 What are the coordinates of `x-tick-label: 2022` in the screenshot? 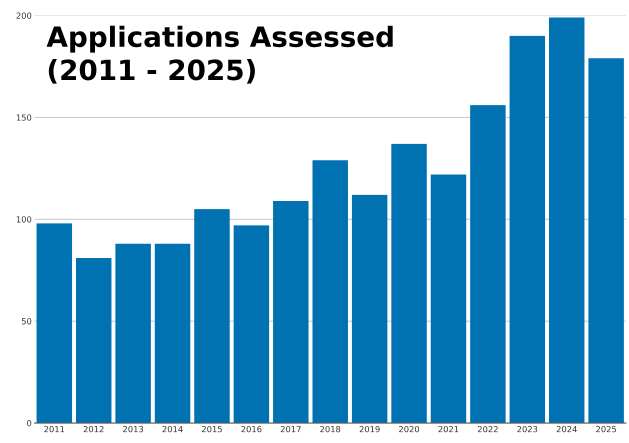 It's located at (488, 429).